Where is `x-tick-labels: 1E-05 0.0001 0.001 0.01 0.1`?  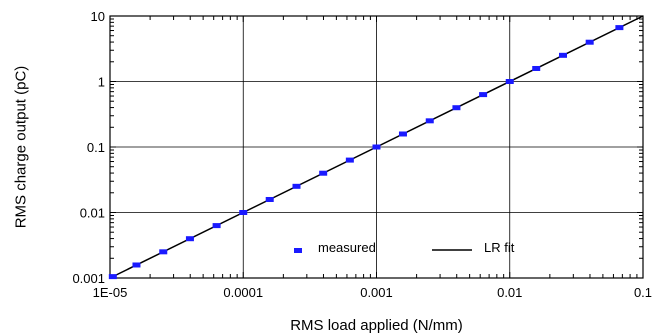
x-tick-labels: 1E-05 0.0001 0.001 0.01 0.1 is located at coordinates (372, 292).